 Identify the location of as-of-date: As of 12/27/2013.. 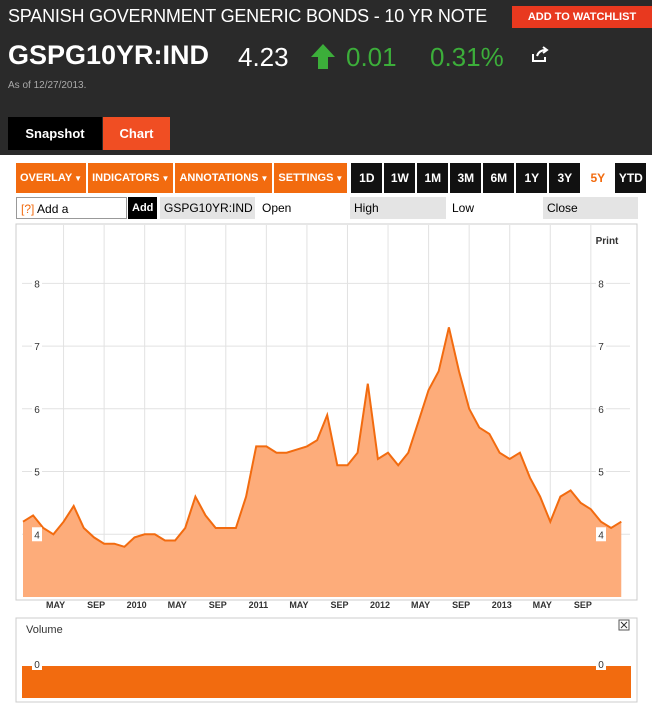
(47, 85).